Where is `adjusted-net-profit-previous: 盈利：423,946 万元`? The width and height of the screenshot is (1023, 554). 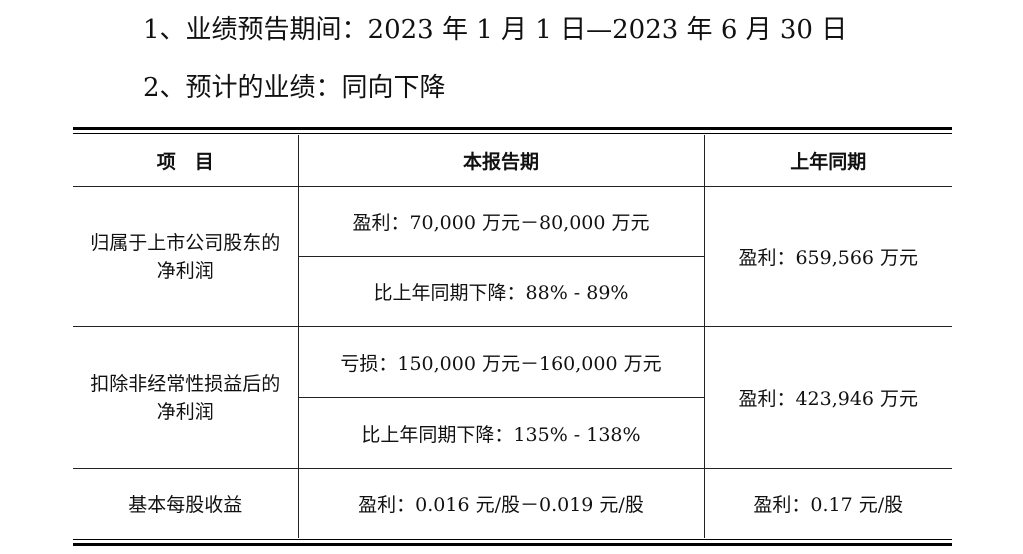
adjusted-net-profit-previous: 盈利：423,946 万元 is located at coordinates (827, 397).